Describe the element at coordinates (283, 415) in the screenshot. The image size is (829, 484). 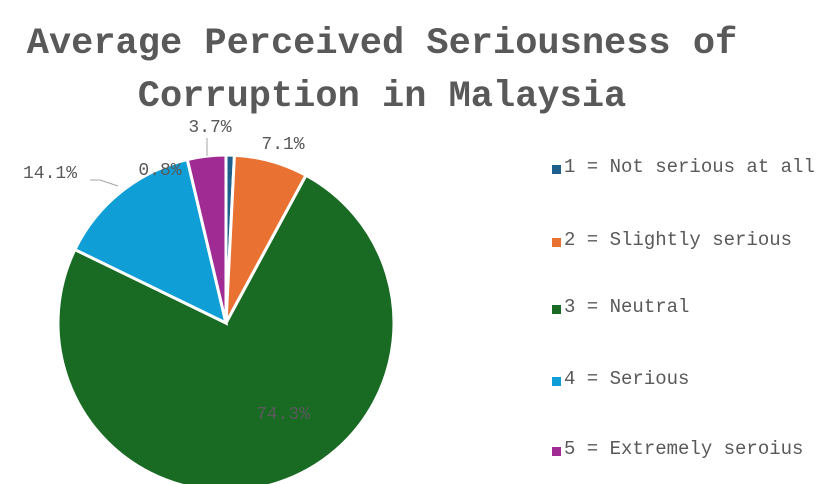
I see `data-label: 74.3%` at that location.